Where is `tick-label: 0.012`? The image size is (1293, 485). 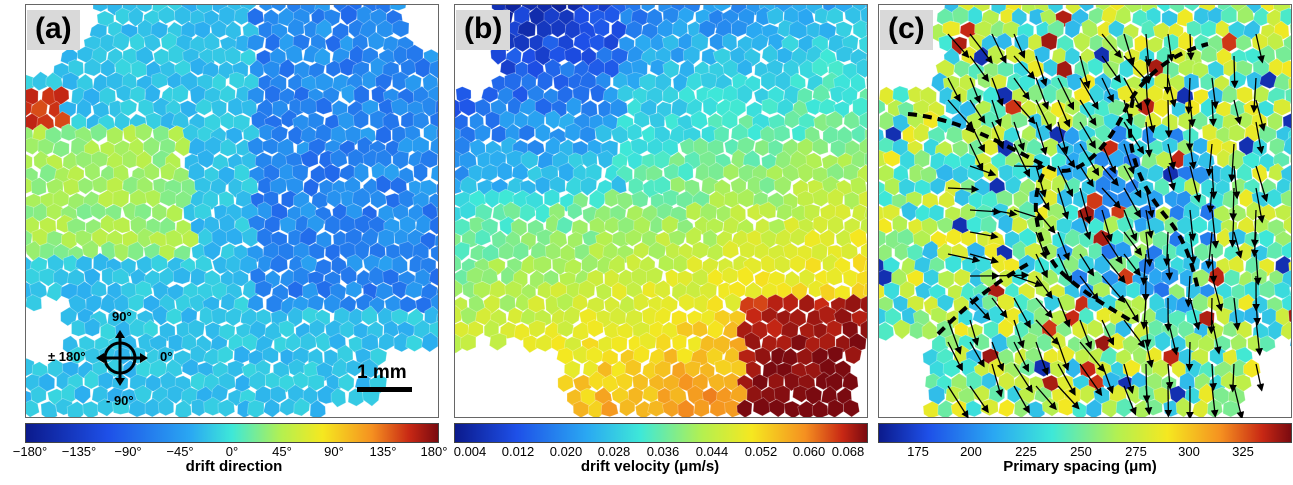 tick-label: 0.012 is located at coordinates (518, 451).